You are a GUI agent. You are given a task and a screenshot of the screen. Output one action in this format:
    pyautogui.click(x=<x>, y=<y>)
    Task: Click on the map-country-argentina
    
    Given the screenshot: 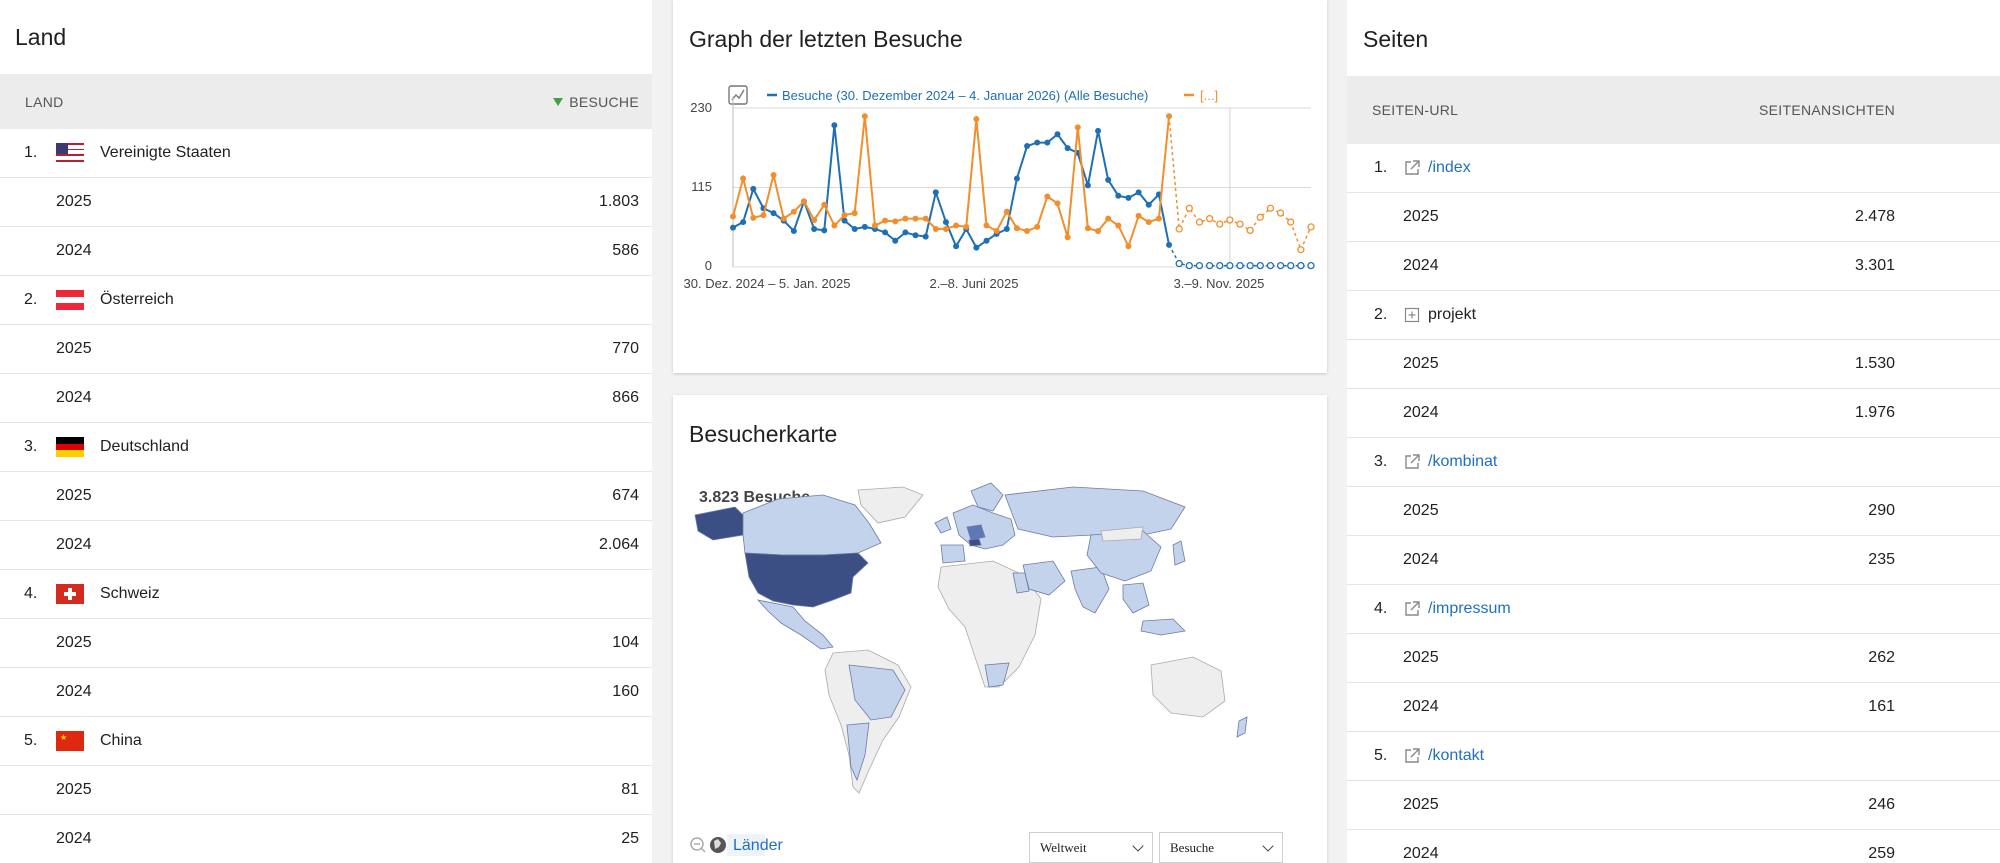 What is the action you would take?
    pyautogui.click(x=858, y=752)
    